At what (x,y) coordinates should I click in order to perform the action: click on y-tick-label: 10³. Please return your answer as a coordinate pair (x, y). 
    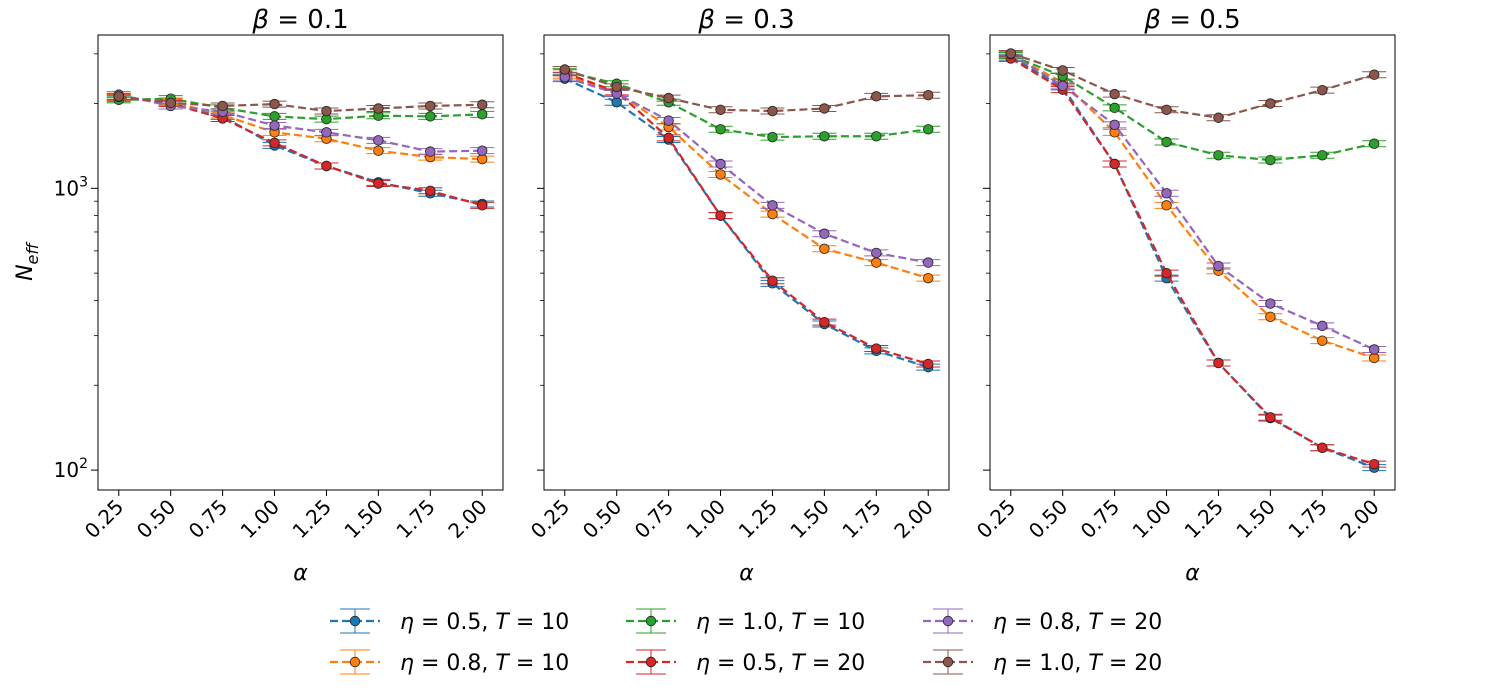
    Looking at the image, I should click on (71, 187).